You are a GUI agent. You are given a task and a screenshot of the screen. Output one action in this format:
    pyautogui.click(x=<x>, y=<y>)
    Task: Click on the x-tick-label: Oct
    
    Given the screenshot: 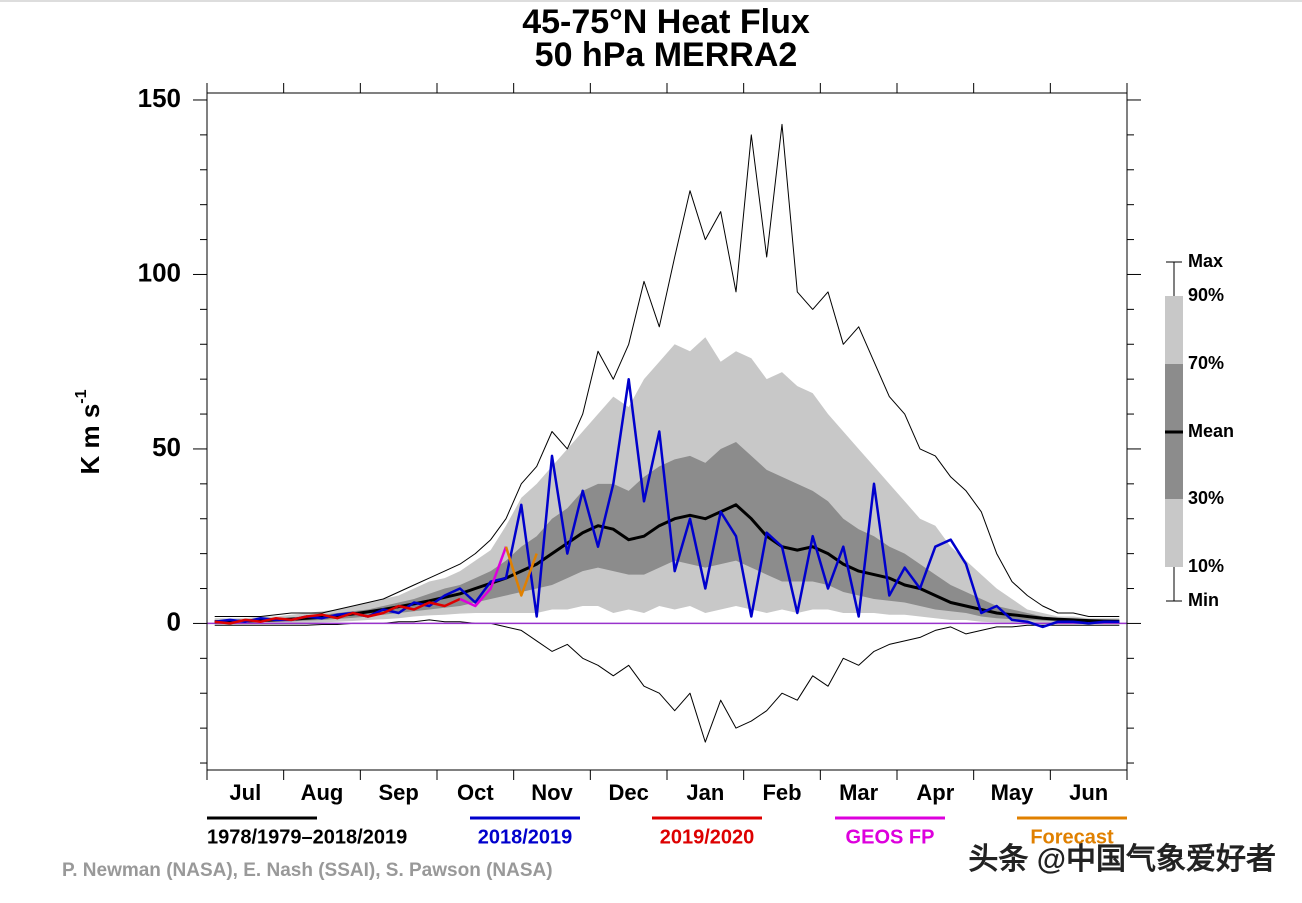 What is the action you would take?
    pyautogui.click(x=475, y=792)
    